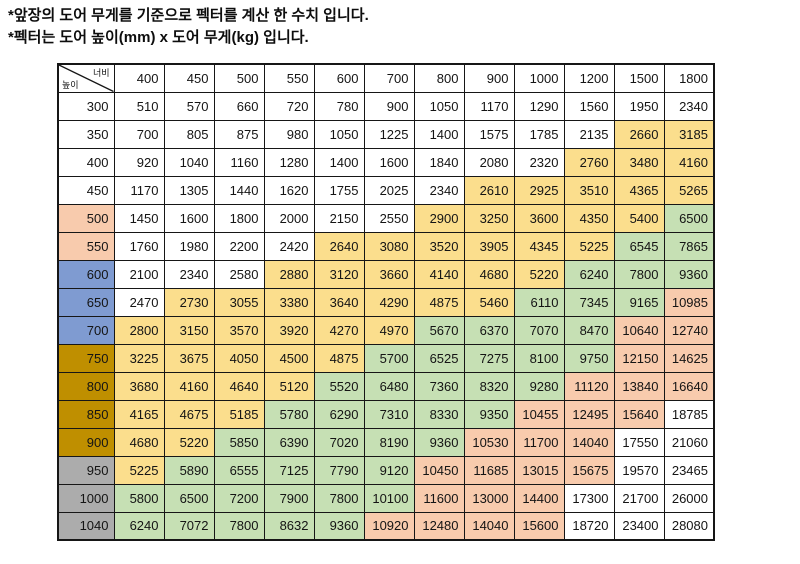 The height and width of the screenshot is (564, 800). Describe the element at coordinates (489, 414) in the screenshot. I see `cell-850-900: 9350` at that location.